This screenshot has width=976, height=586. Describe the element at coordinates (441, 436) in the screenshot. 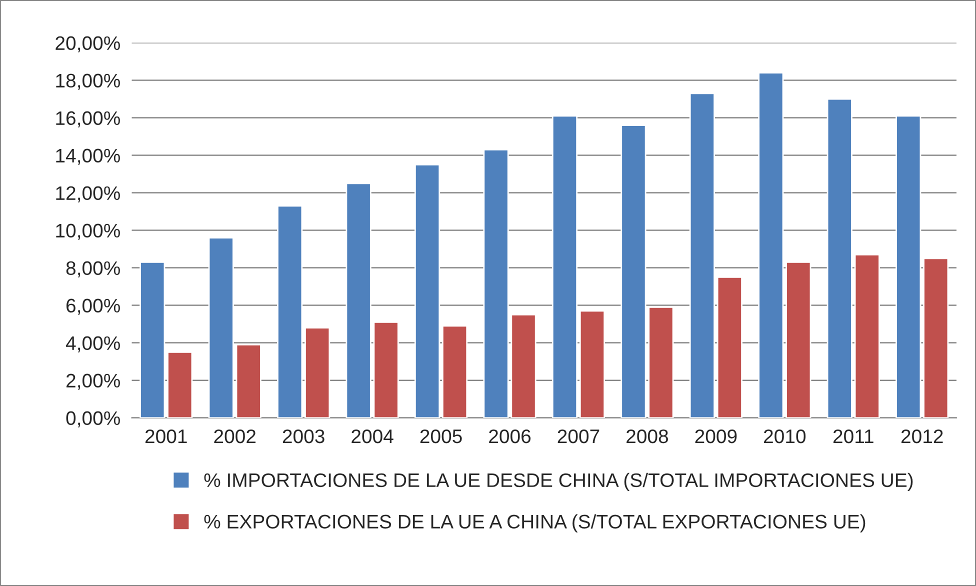

I see `x-tick-label: 2005` at that location.